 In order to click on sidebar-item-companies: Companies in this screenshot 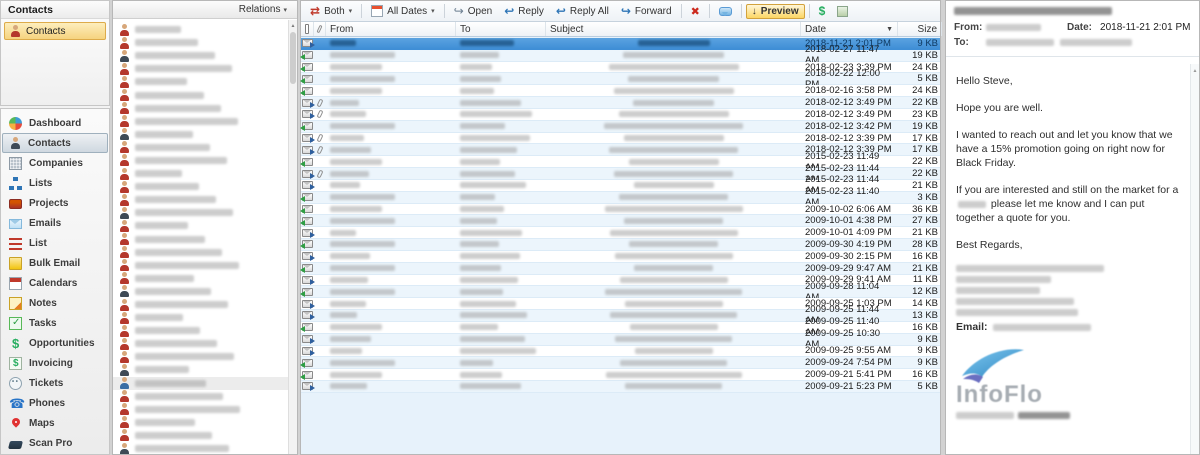, I will do `click(55, 163)`.